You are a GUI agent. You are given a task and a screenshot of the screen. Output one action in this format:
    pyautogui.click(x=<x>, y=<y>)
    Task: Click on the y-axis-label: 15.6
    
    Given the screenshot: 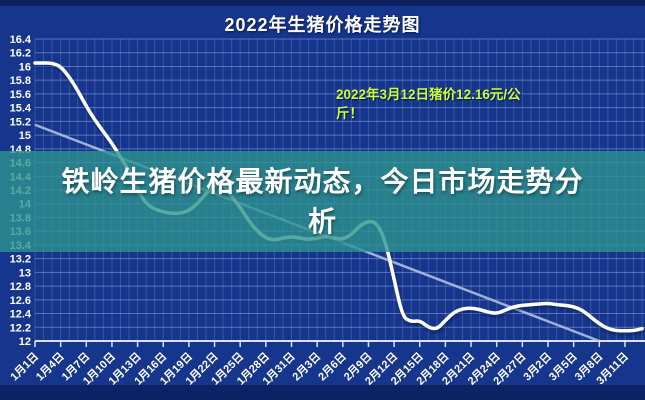 What is the action you would take?
    pyautogui.click(x=20, y=95)
    